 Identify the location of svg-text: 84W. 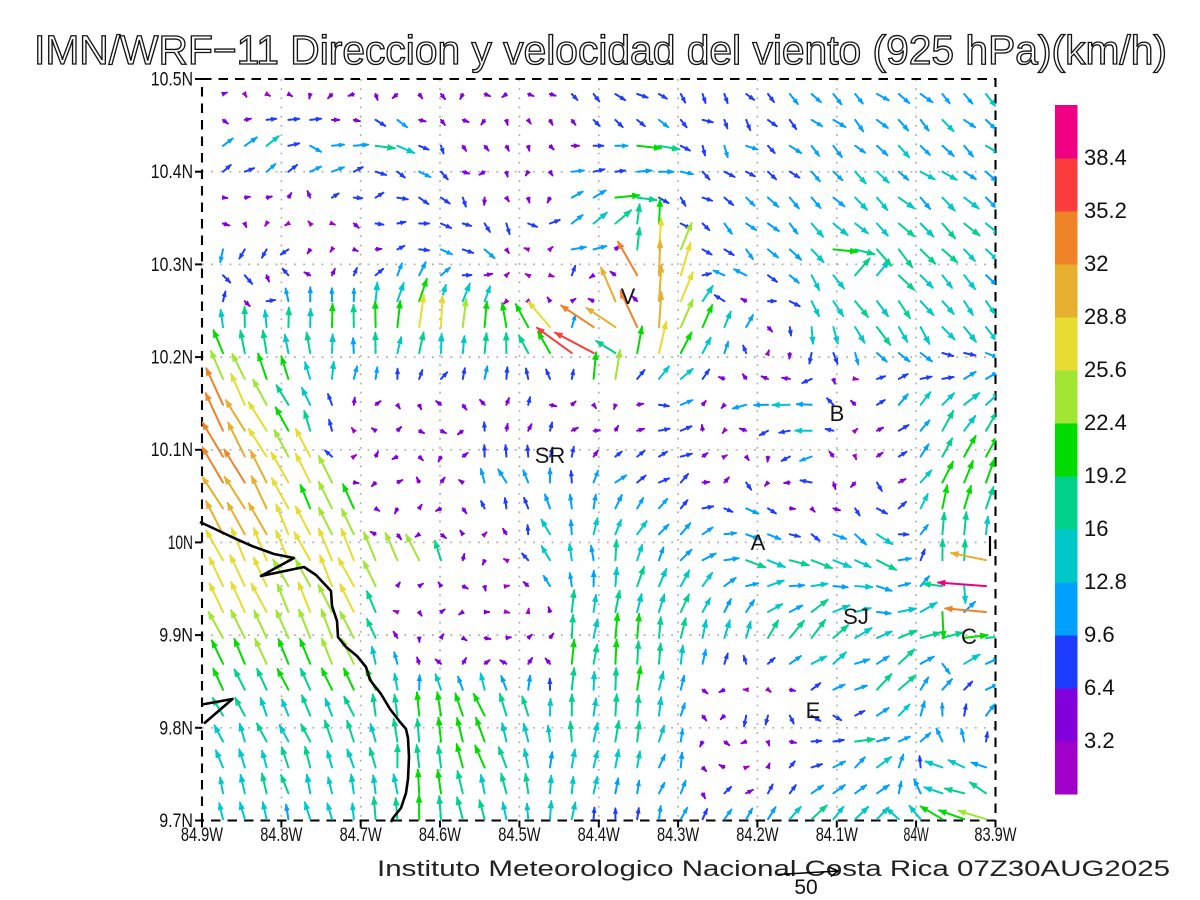
(916, 835).